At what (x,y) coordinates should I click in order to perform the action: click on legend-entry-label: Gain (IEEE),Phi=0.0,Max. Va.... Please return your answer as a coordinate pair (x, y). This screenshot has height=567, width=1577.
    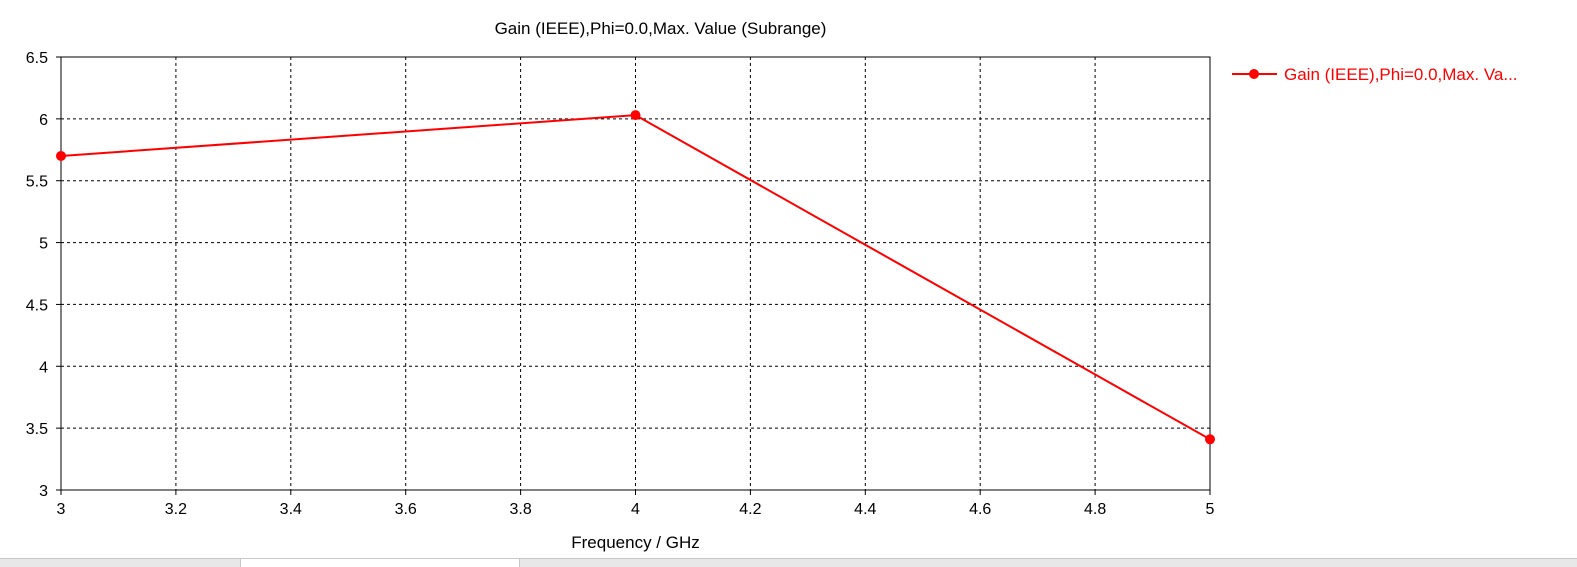
    Looking at the image, I should click on (1401, 74).